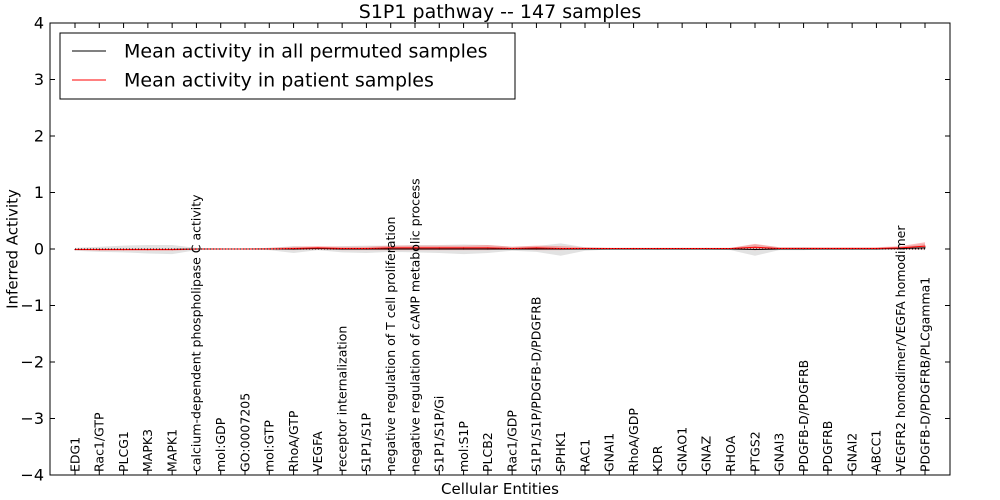 The width and height of the screenshot is (1000, 500). Describe the element at coordinates (463, 446) in the screenshot. I see `category-label: mol:S1P` at that location.